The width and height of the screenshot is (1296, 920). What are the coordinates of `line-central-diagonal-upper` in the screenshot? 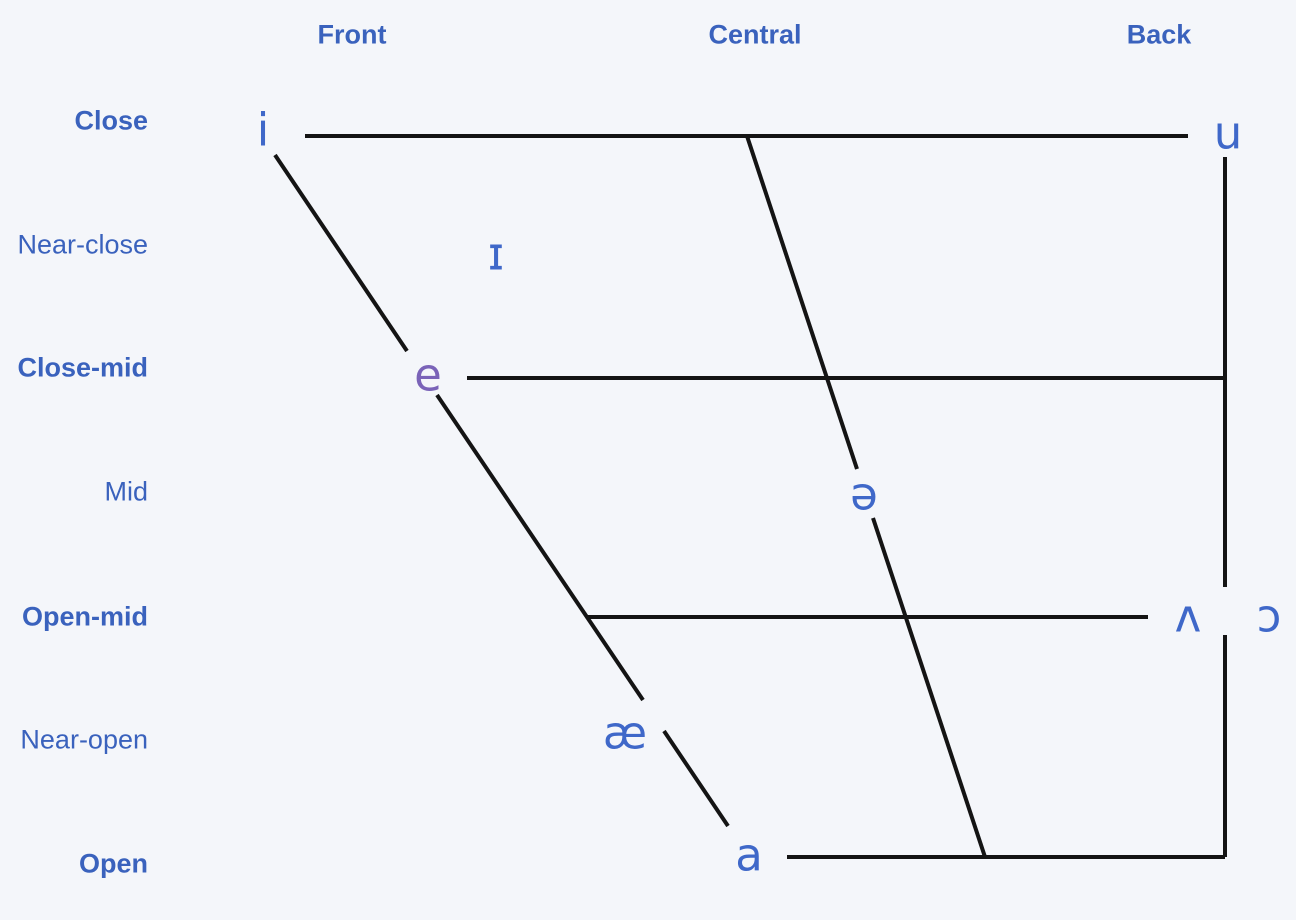 It's located at (802, 302).